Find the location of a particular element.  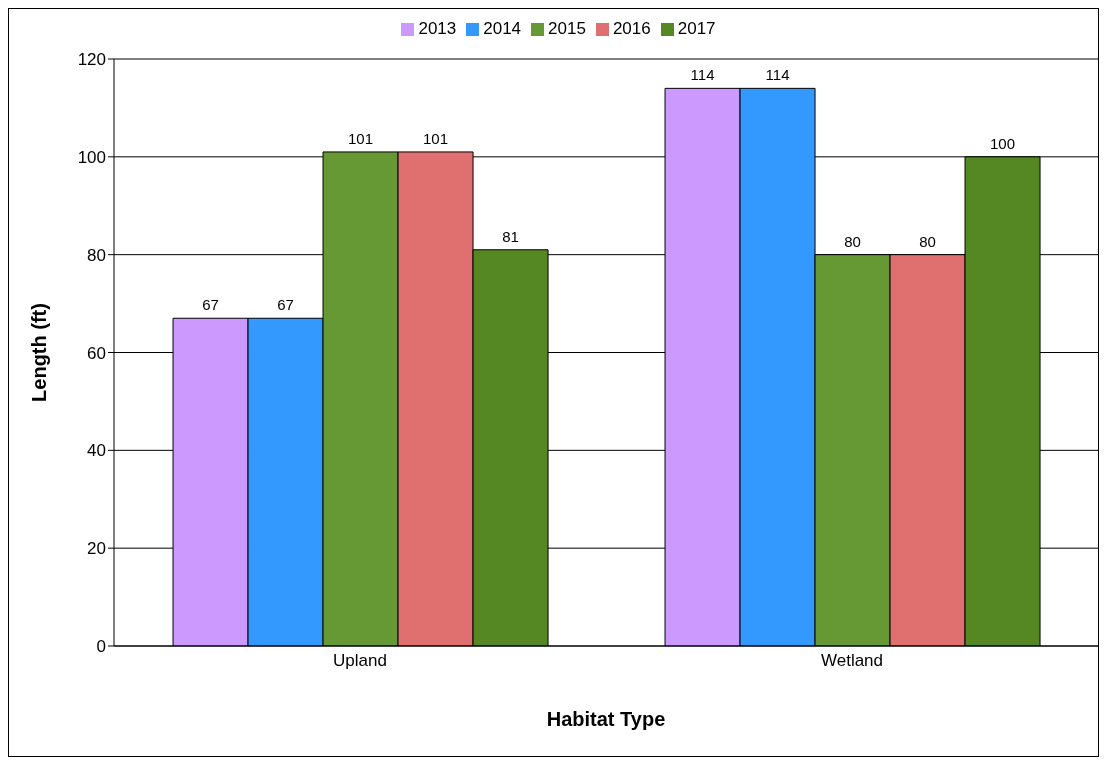

x-tick-label: Wetland is located at coordinates (852, 661).